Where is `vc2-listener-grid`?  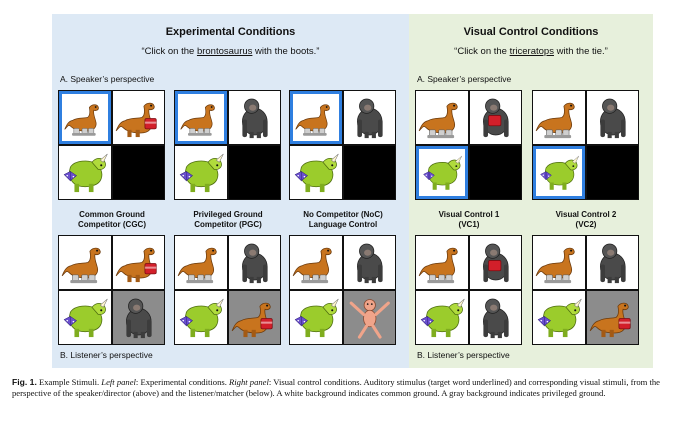
vc2-listener-grid is located at coordinates (585, 290).